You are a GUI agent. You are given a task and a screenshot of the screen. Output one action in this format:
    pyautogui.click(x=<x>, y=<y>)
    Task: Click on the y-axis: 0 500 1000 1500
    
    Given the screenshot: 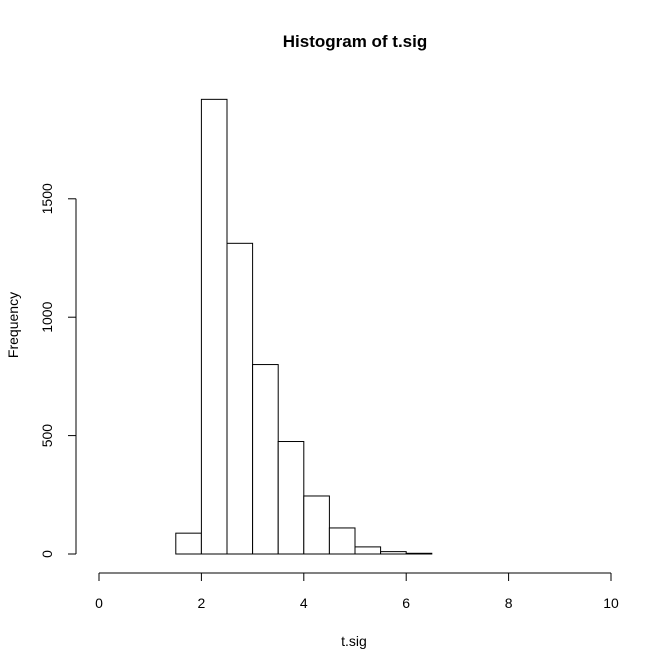 What is the action you would take?
    pyautogui.click(x=58, y=370)
    